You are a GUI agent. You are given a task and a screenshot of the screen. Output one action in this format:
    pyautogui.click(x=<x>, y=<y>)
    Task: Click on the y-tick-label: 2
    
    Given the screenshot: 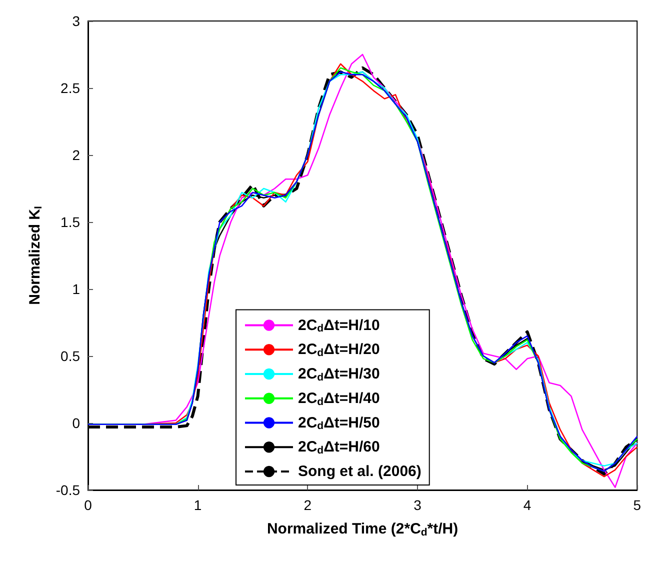 What is the action you would take?
    pyautogui.click(x=76, y=155)
    